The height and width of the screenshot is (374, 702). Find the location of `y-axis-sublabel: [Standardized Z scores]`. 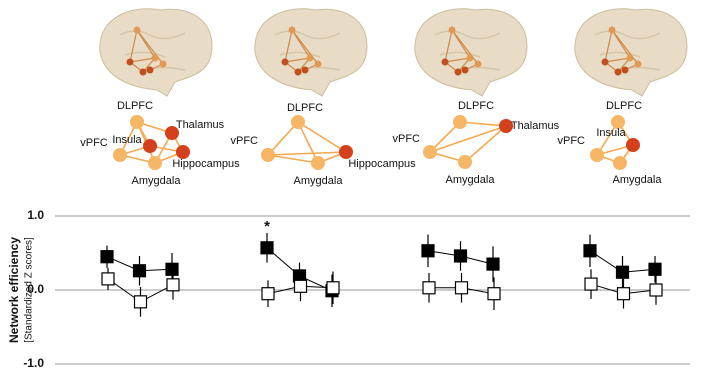

y-axis-sublabel: [Standardized Z scores] is located at coordinates (29, 290).